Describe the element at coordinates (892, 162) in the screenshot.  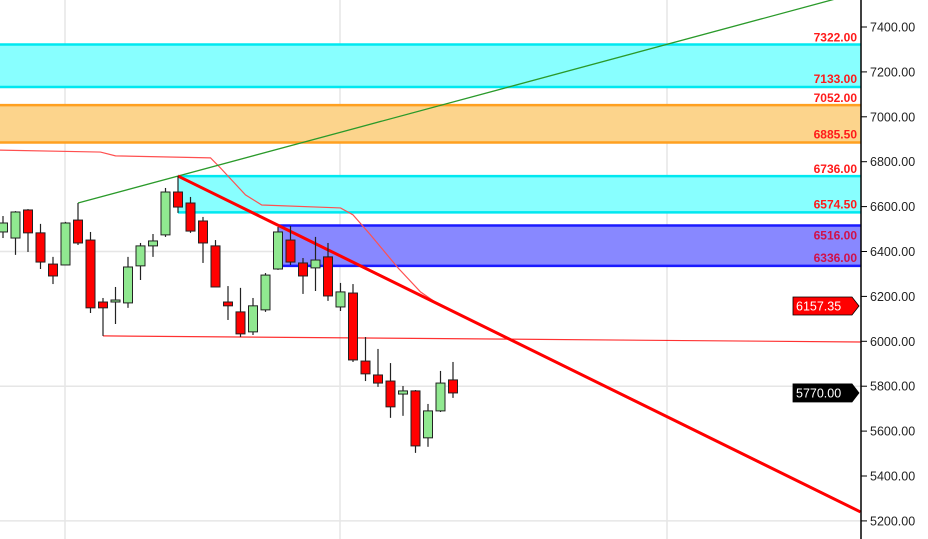
I see `y-tick-label: 6800.00` at that location.